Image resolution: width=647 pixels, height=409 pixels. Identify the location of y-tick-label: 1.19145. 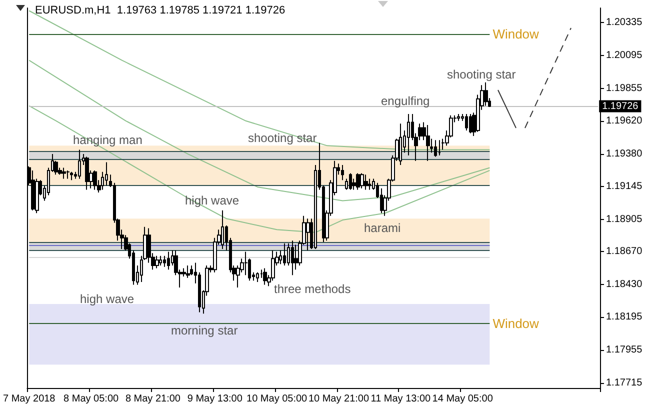
(624, 186).